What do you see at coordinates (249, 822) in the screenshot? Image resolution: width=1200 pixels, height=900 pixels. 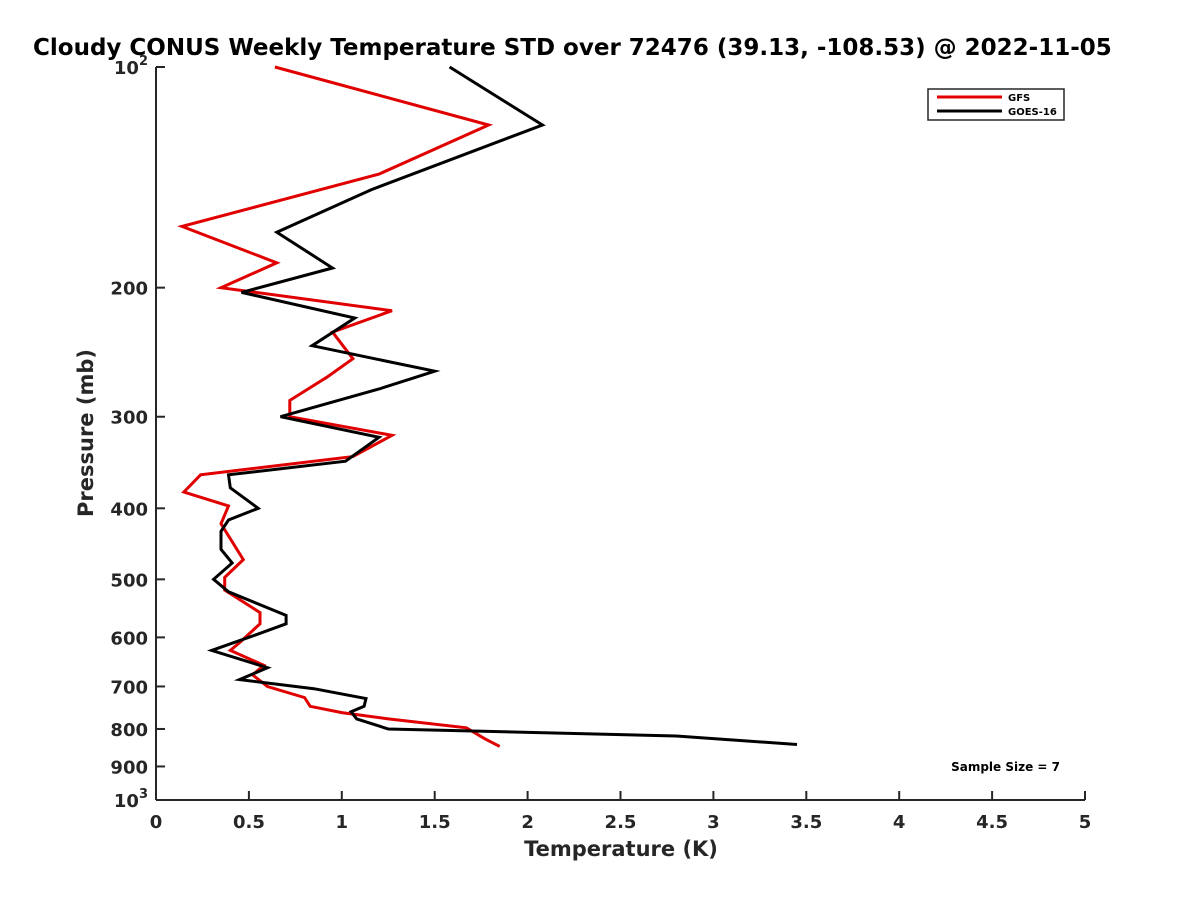 I see `x-tick-label: 0.5` at bounding box center [249, 822].